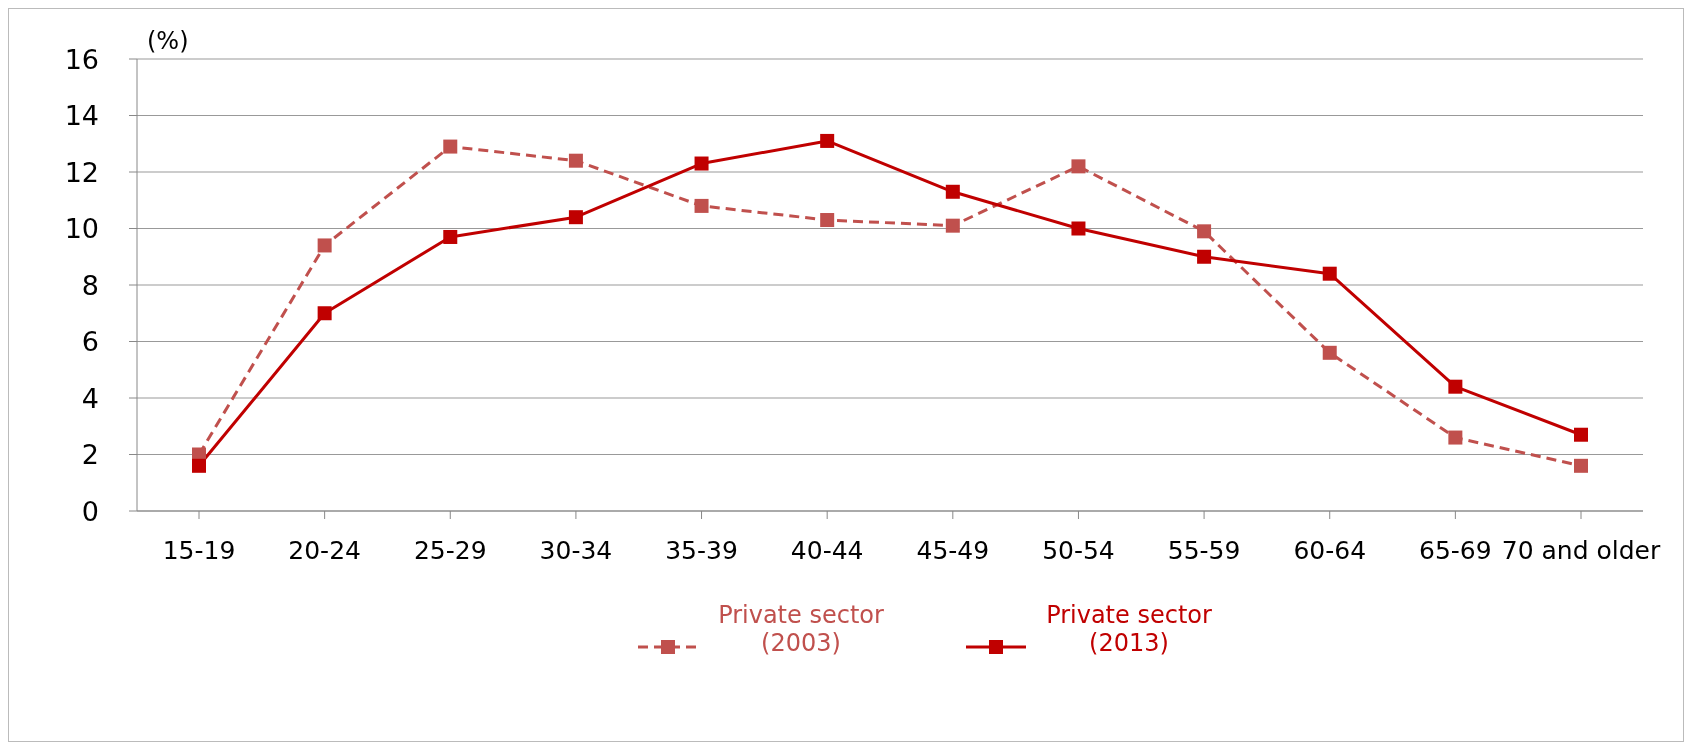 The width and height of the screenshot is (1692, 750). What do you see at coordinates (81, 116) in the screenshot?
I see `y-tick-label: 14` at bounding box center [81, 116].